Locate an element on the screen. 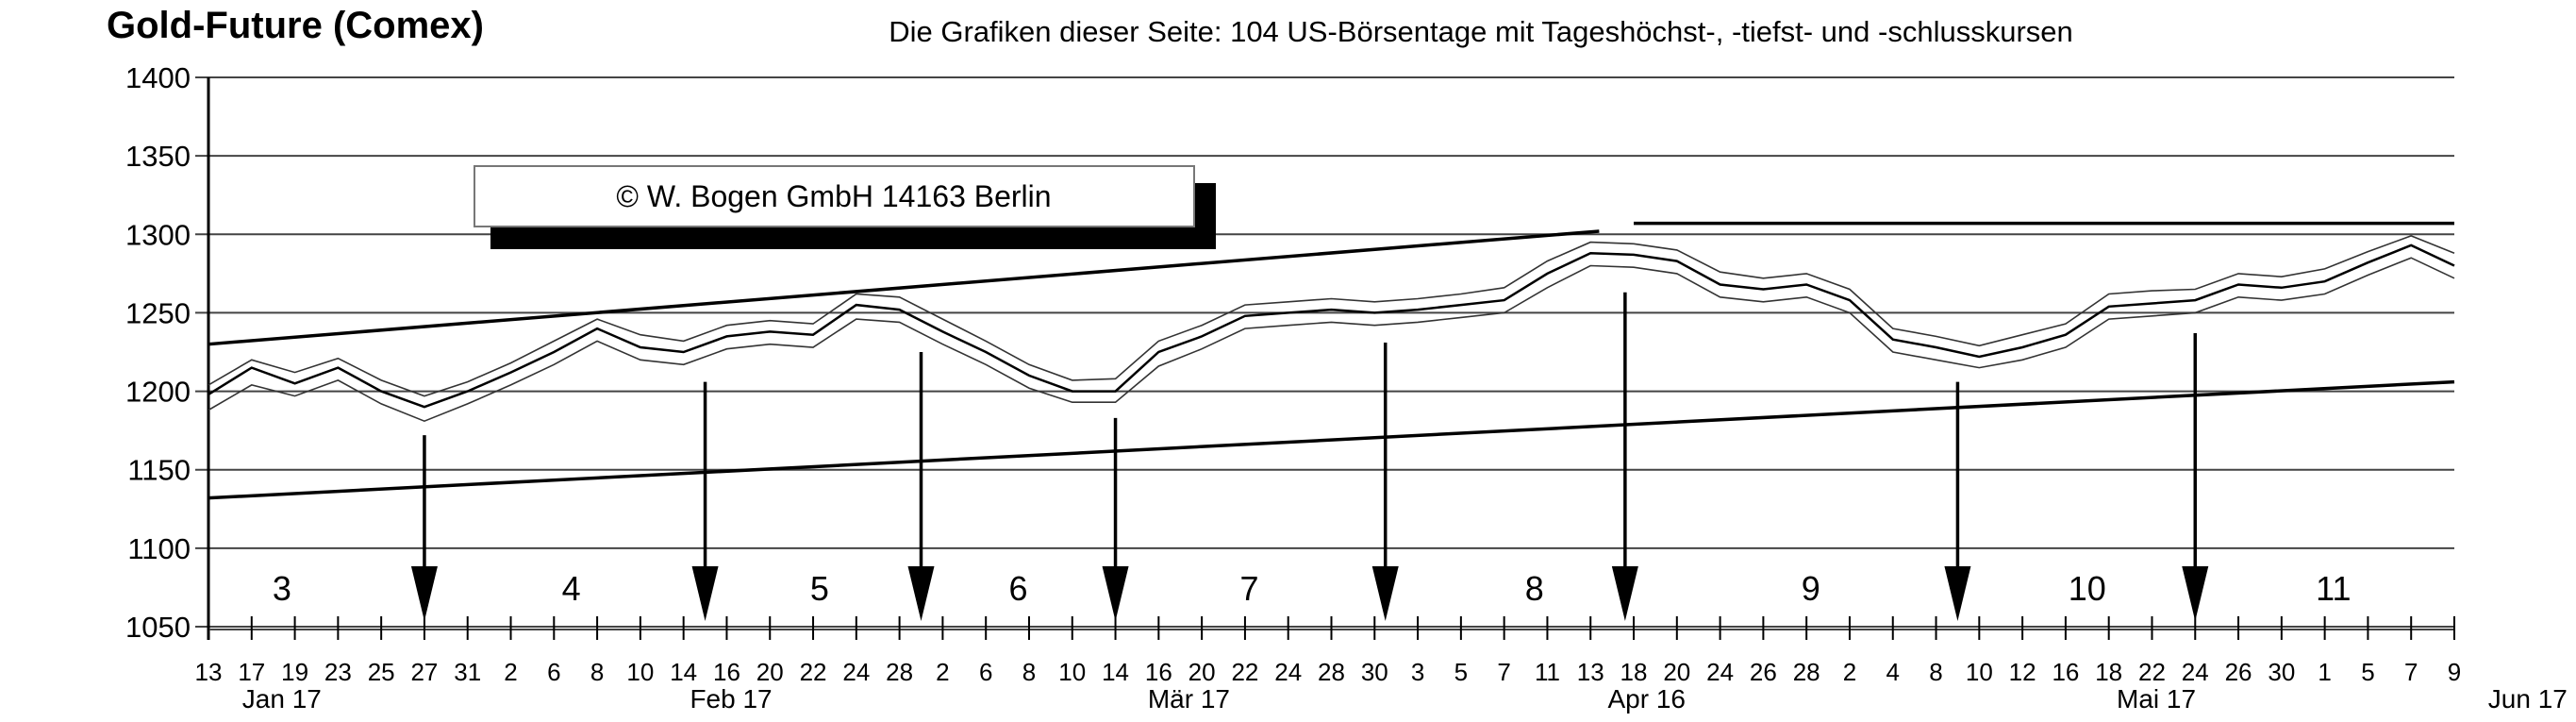 The width and height of the screenshot is (2576, 722). wave-number-label: 4 is located at coordinates (571, 588).